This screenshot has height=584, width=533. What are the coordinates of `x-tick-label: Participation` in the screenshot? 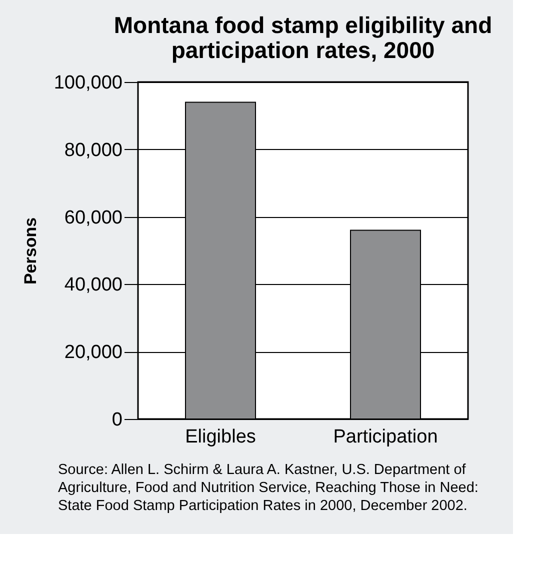 It's located at (385, 437).